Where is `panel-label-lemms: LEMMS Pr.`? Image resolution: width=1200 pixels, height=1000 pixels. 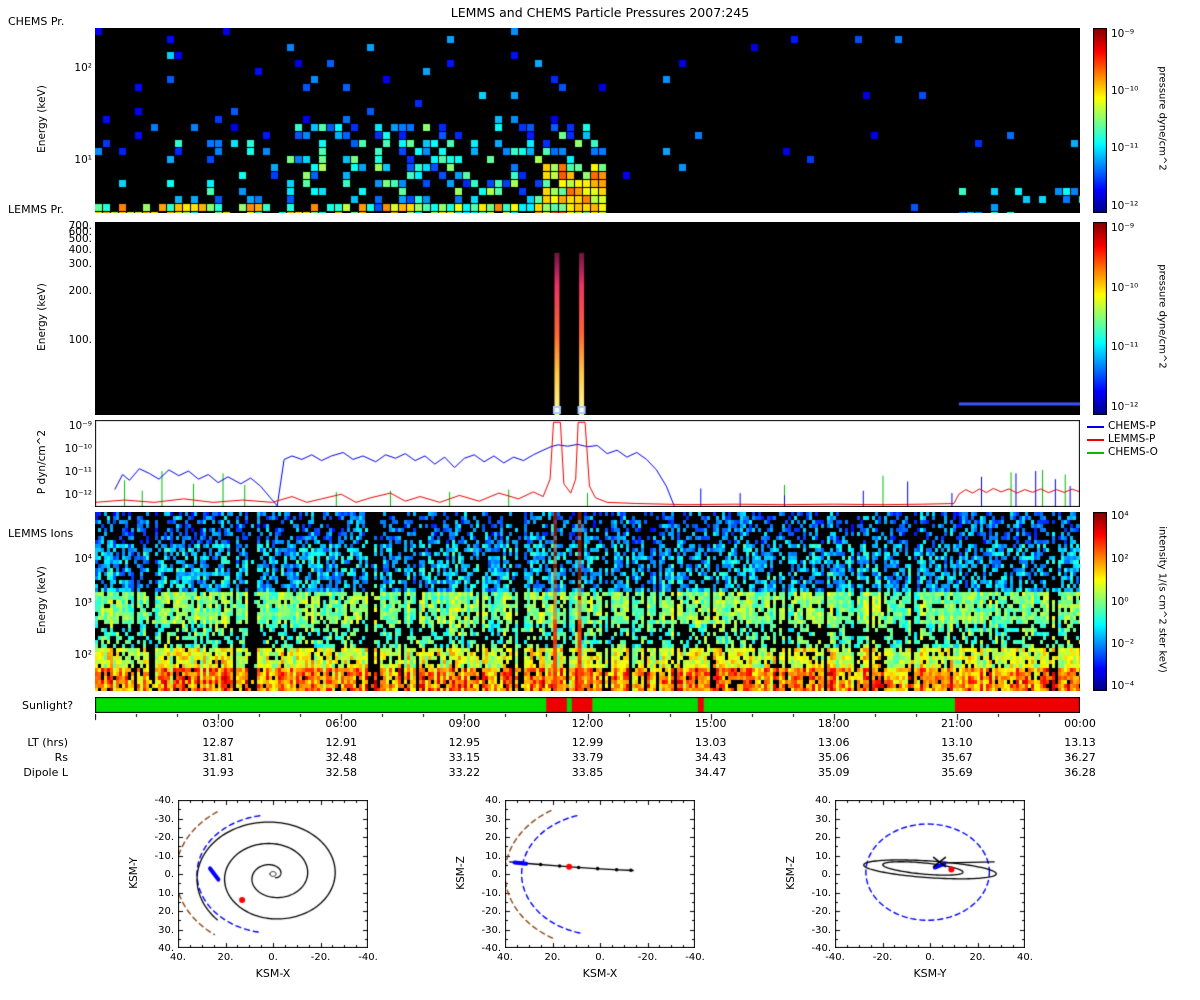
panel-label-lemms: LEMMS Pr. is located at coordinates (36, 209).